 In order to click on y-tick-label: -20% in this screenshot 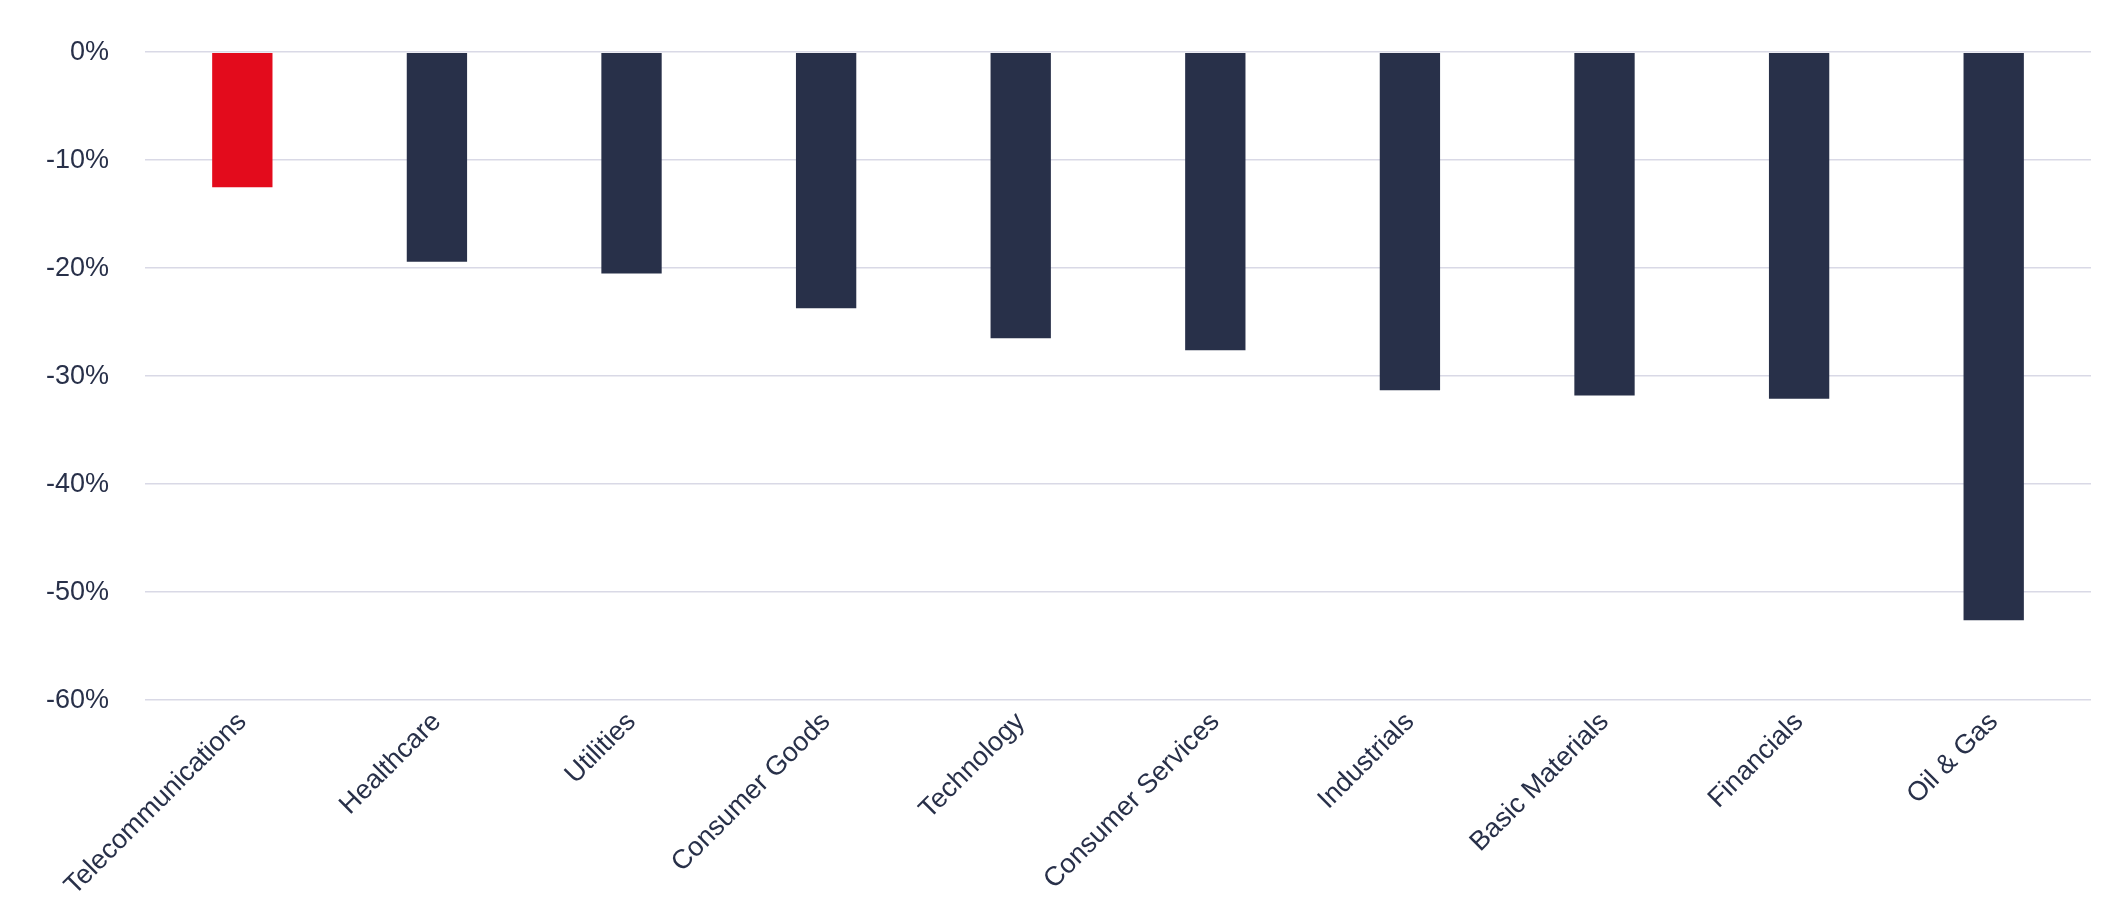, I will do `click(78, 266)`.